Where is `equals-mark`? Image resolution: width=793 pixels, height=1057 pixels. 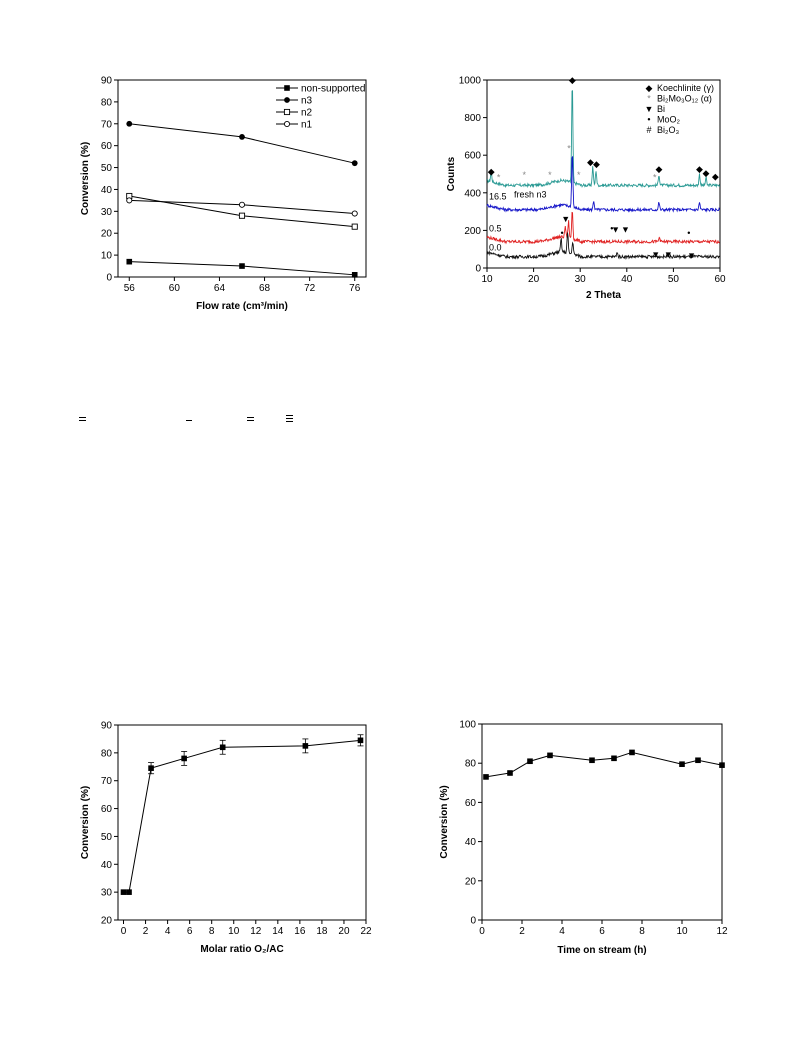
equals-mark is located at coordinates (82, 420).